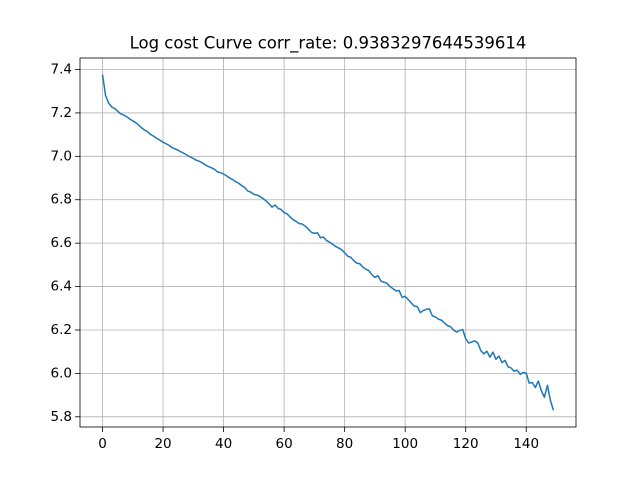 The height and width of the screenshot is (480, 640). I want to click on y-tick-label: 6.0, so click(61, 373).